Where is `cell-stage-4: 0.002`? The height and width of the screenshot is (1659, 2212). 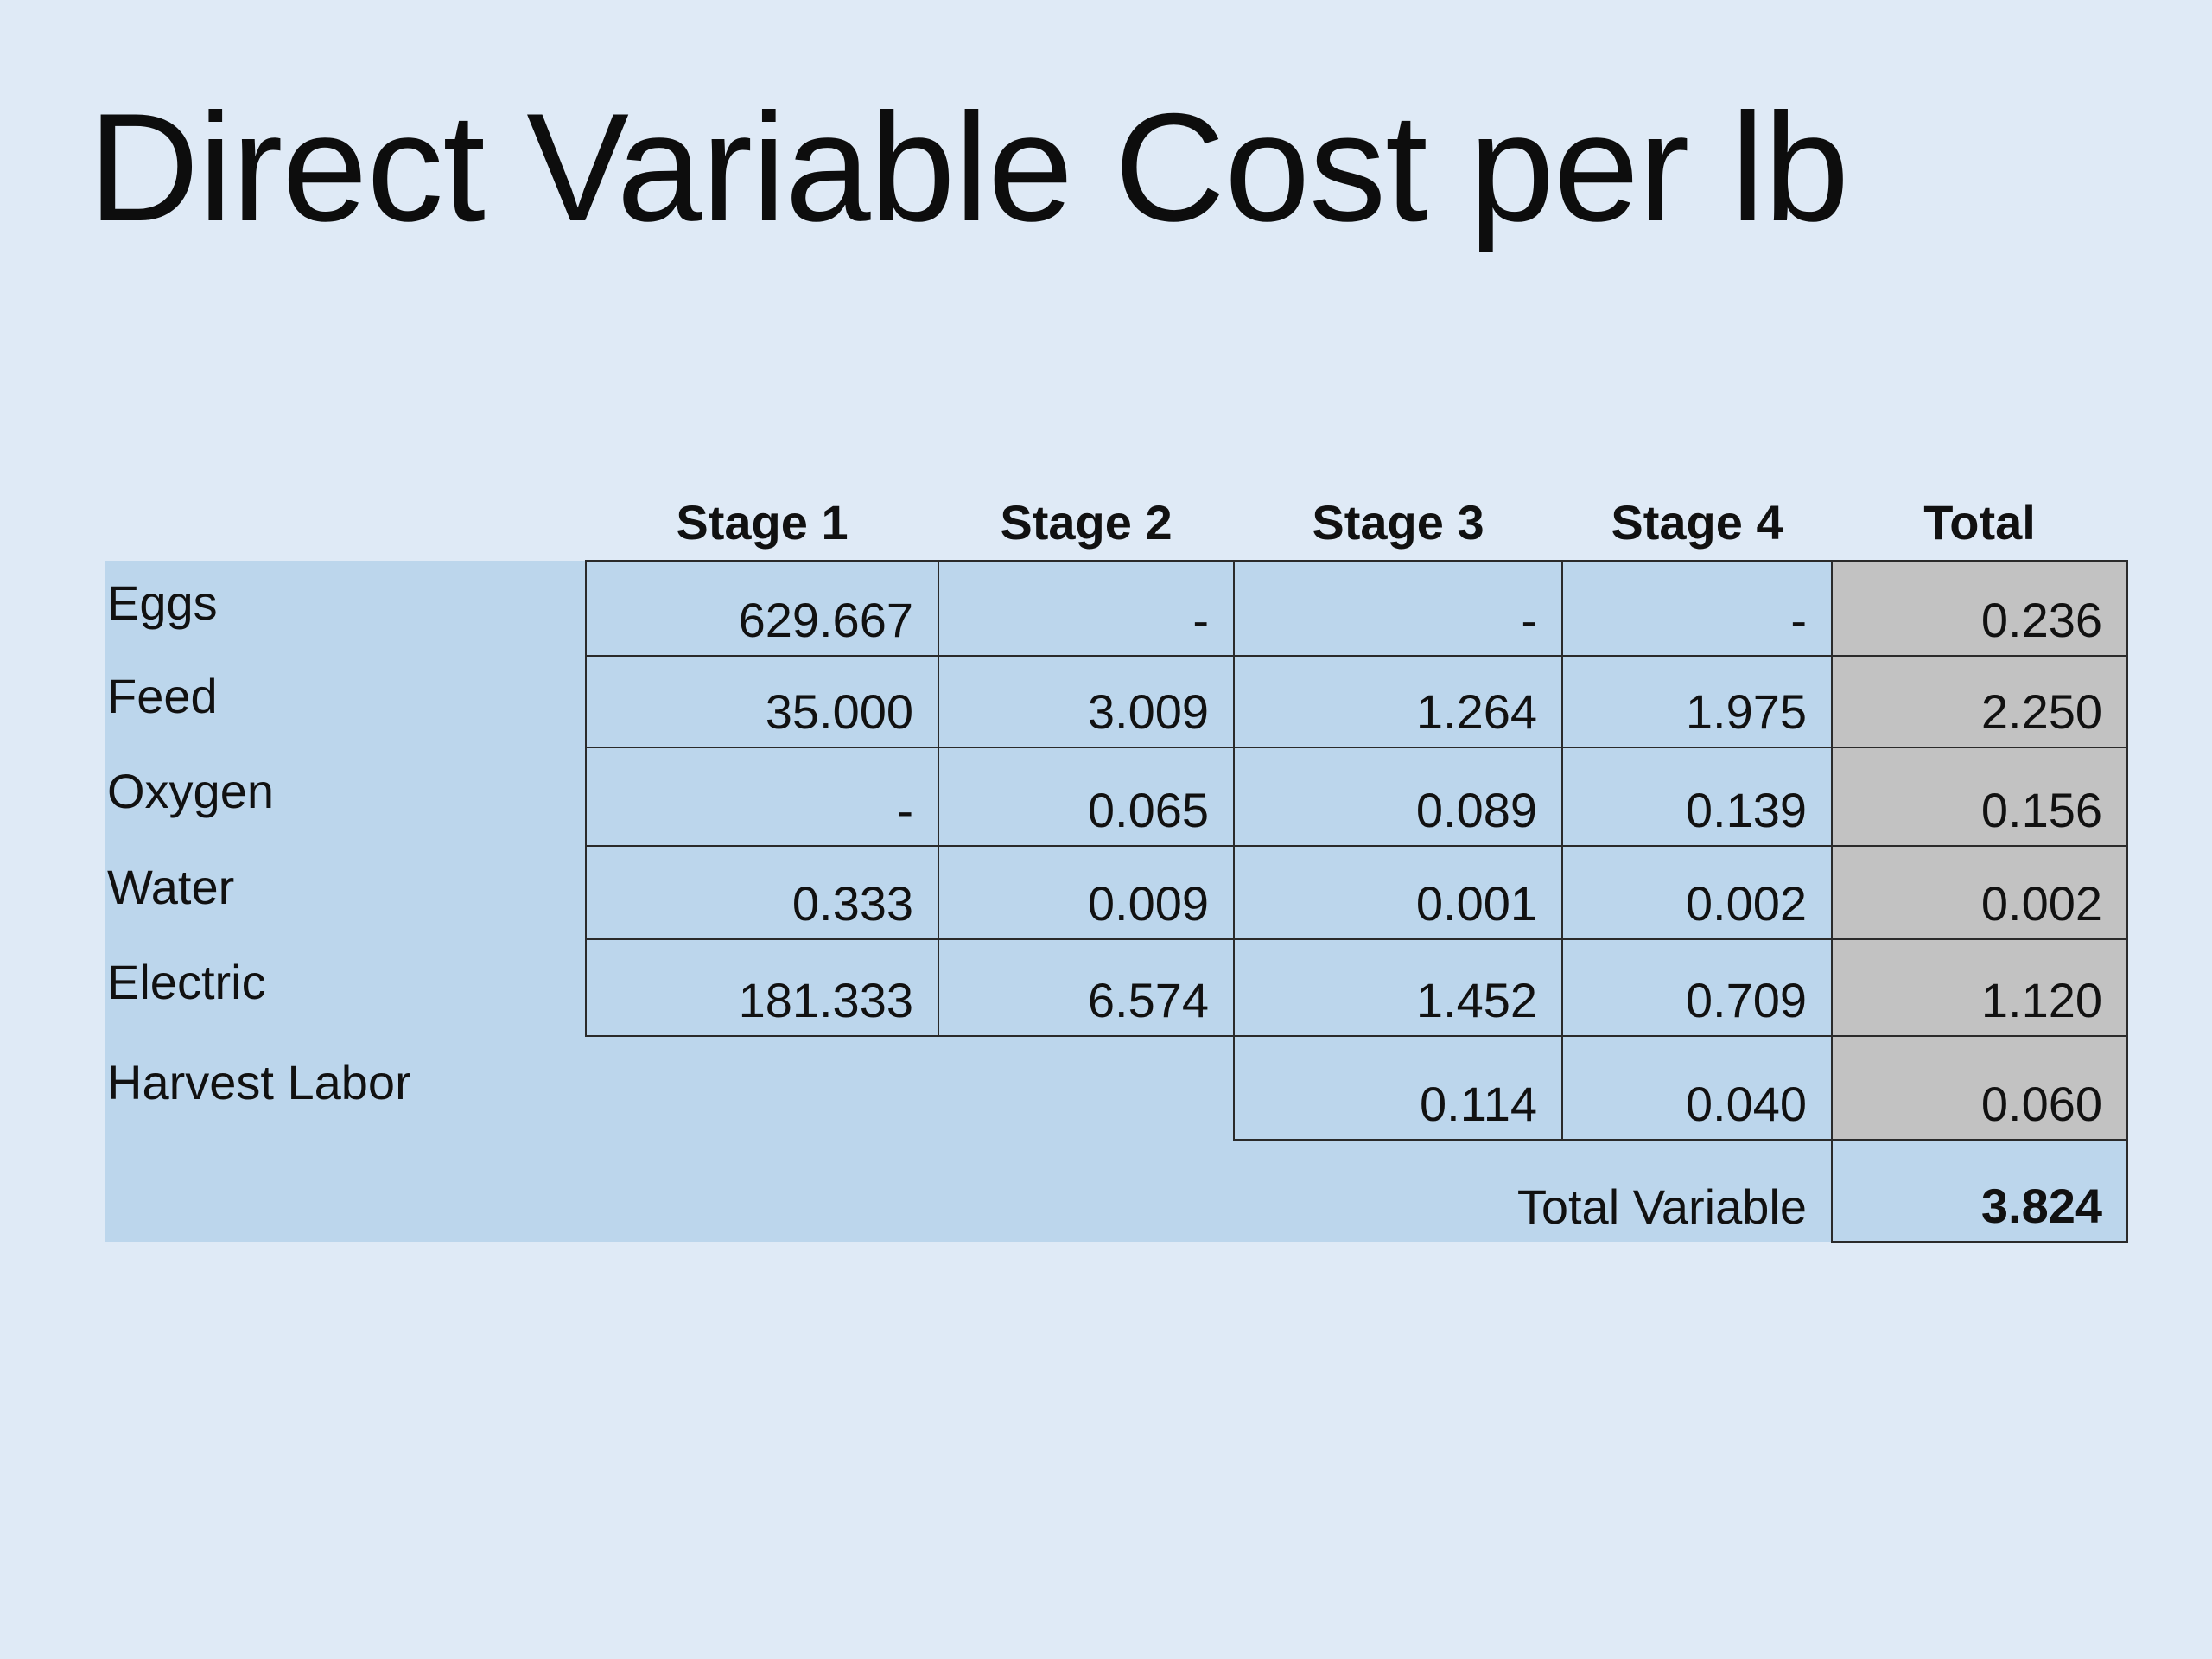
cell-stage-4: 0.002 is located at coordinates (1697, 892).